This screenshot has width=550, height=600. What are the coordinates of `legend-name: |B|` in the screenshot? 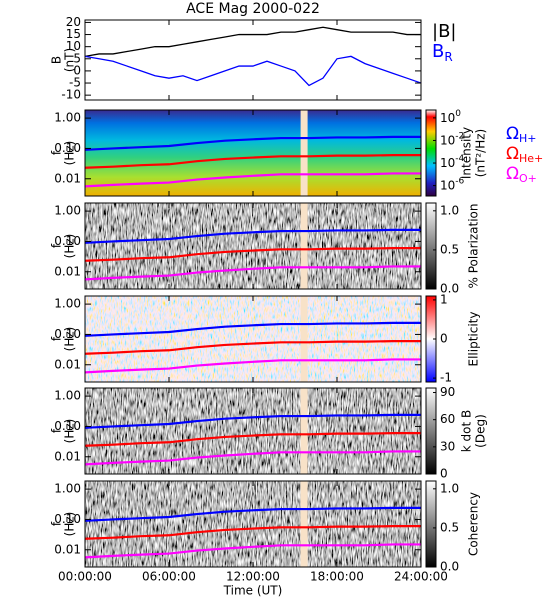 It's located at (444, 31).